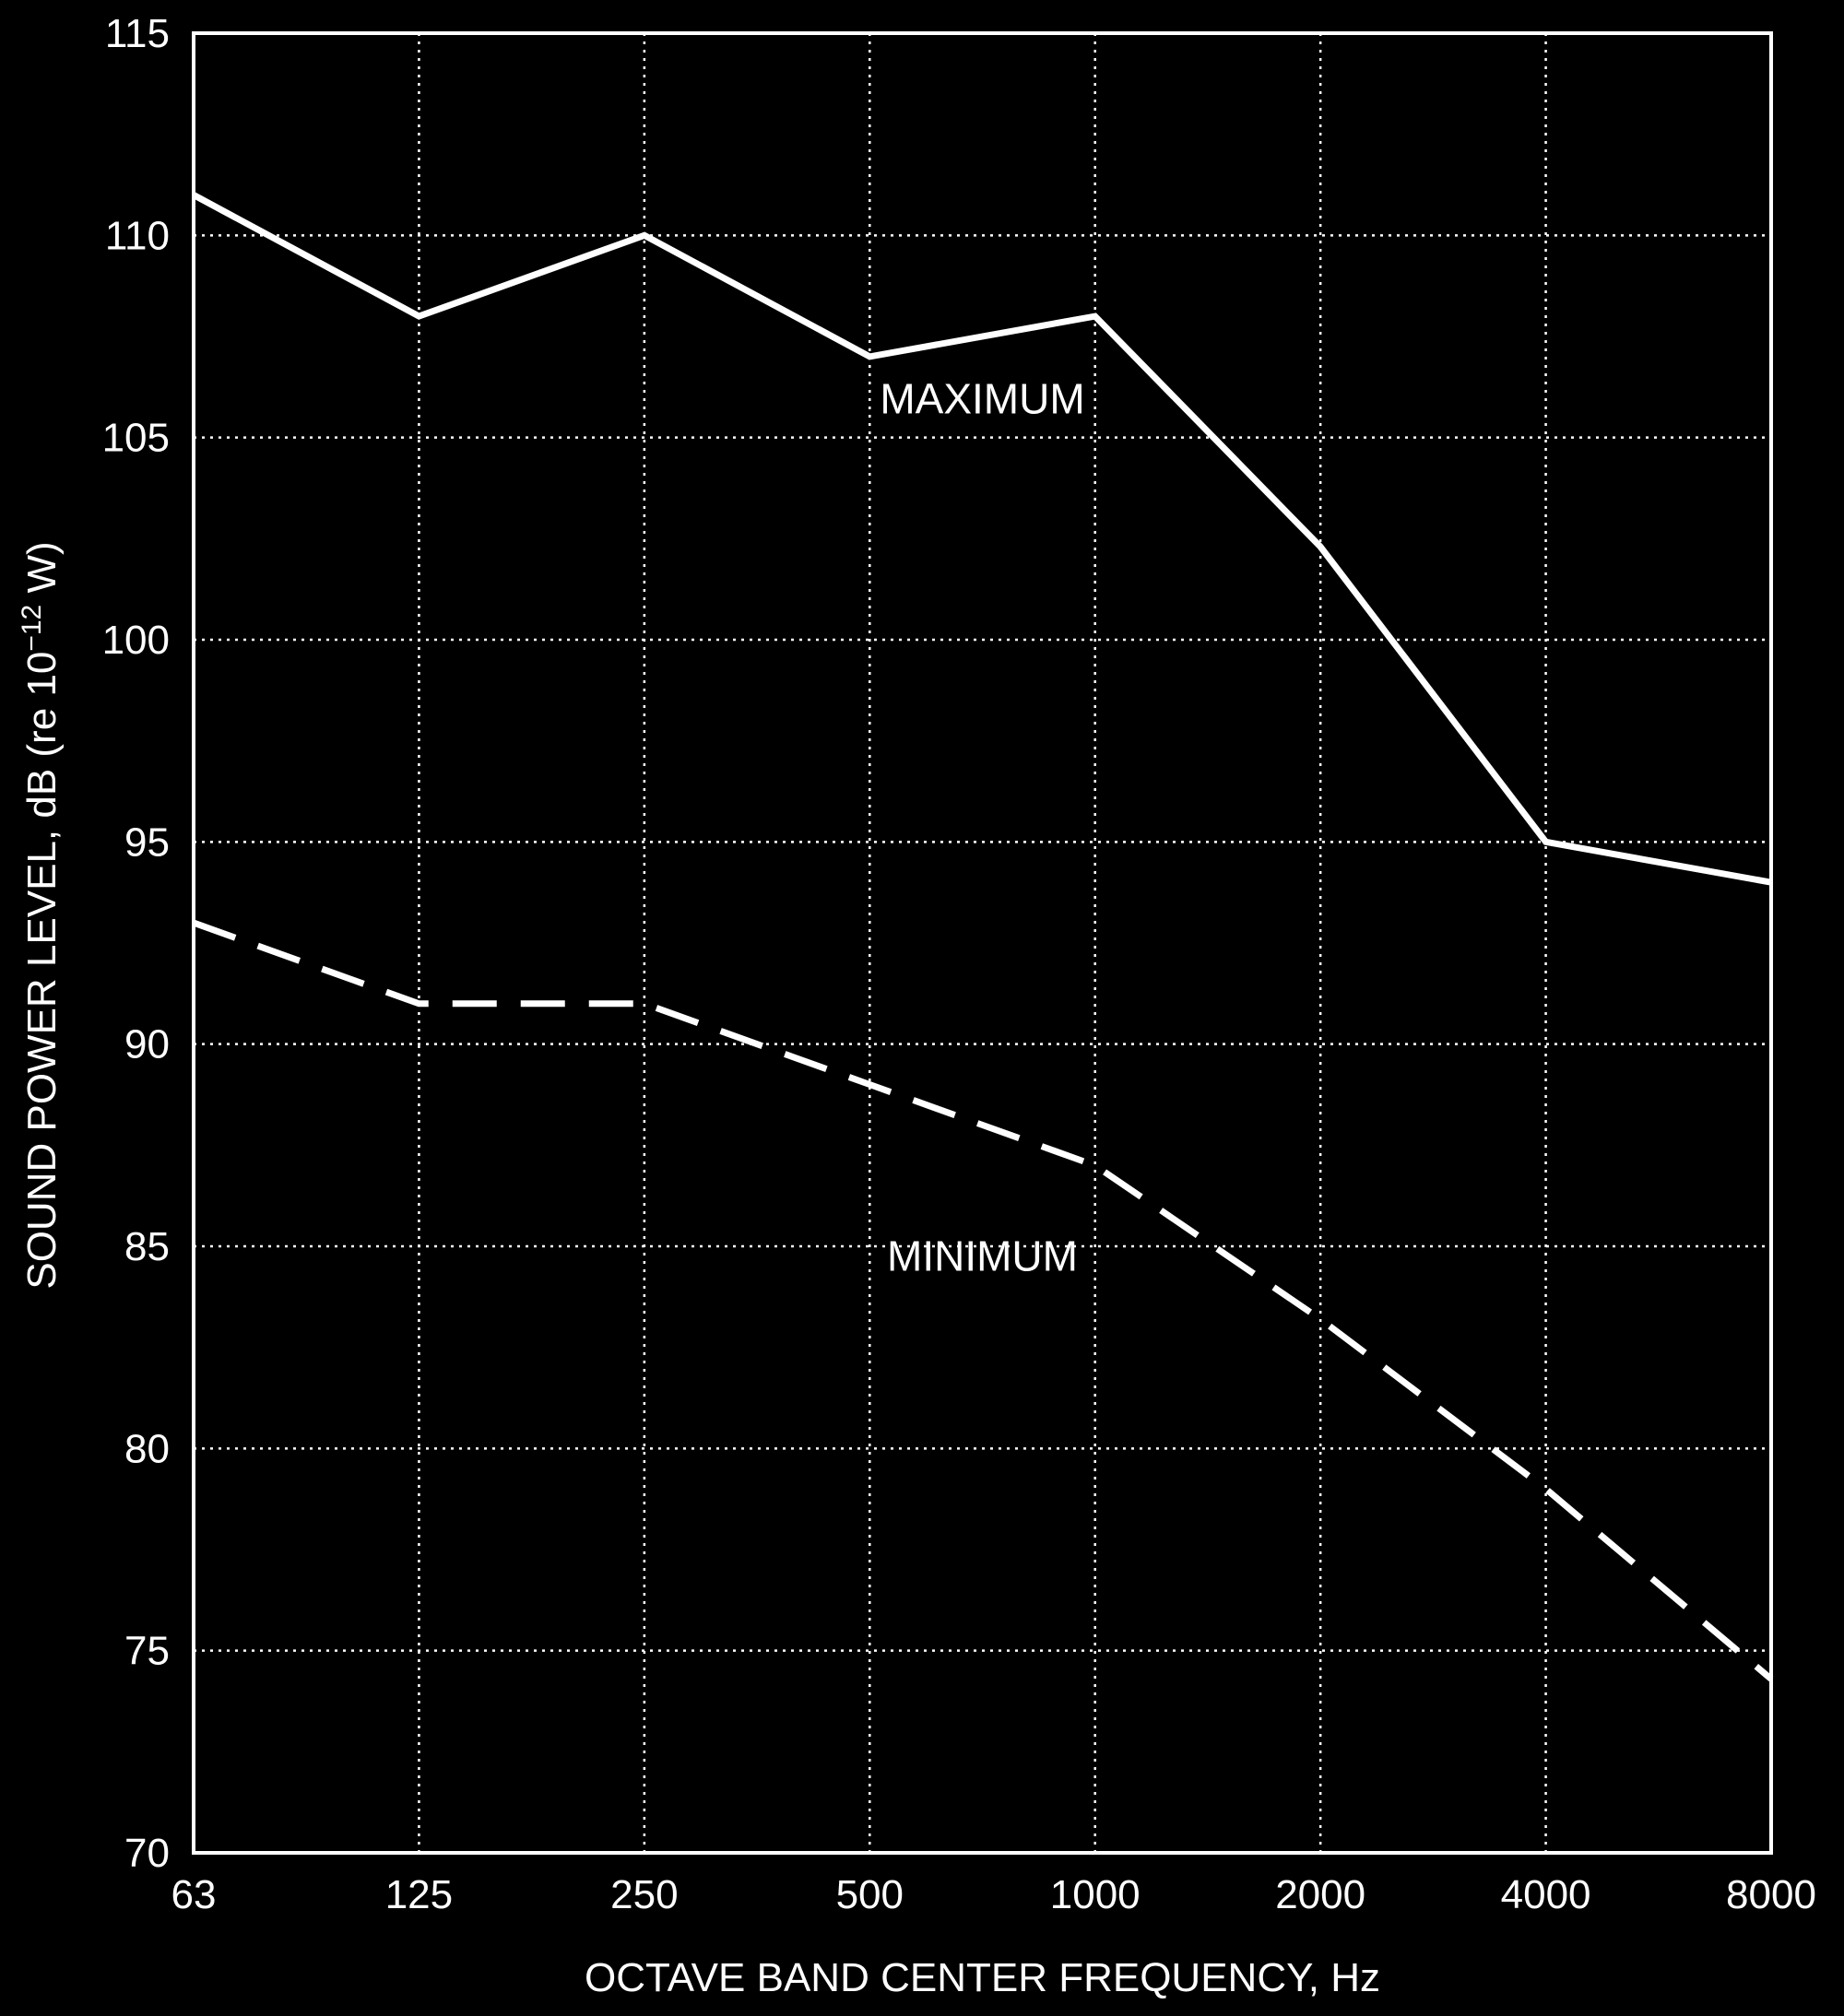 This screenshot has height=2016, width=1844. I want to click on x-tick-label: 500, so click(870, 1895).